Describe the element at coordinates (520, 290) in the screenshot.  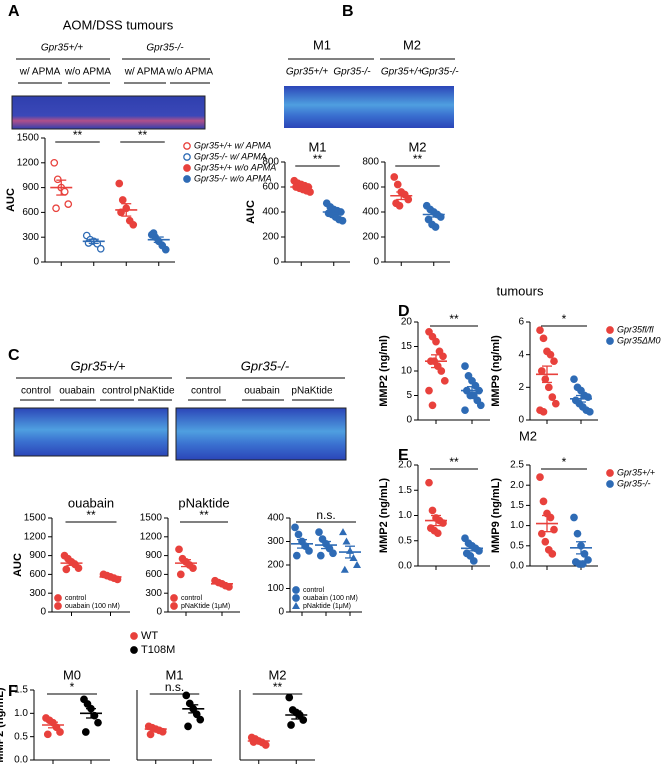
I see `panel-title: tumours` at that location.